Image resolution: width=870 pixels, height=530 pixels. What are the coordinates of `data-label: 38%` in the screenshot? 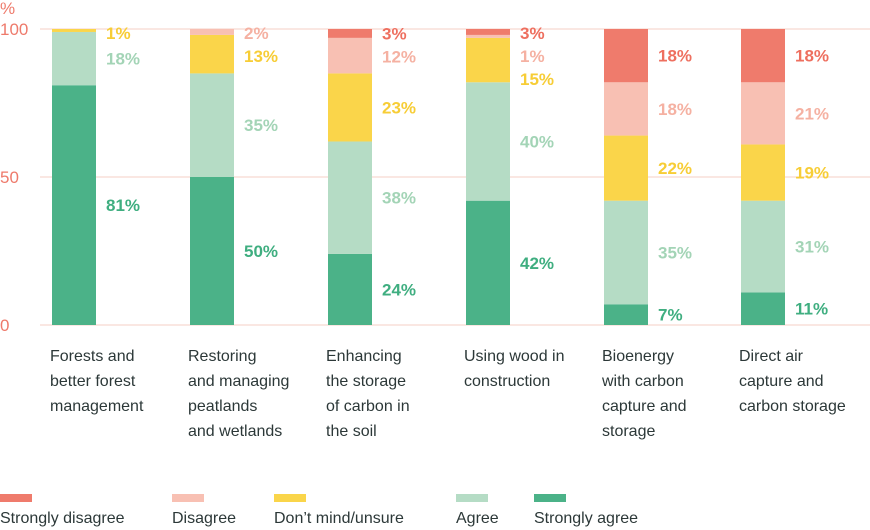 It's located at (399, 198).